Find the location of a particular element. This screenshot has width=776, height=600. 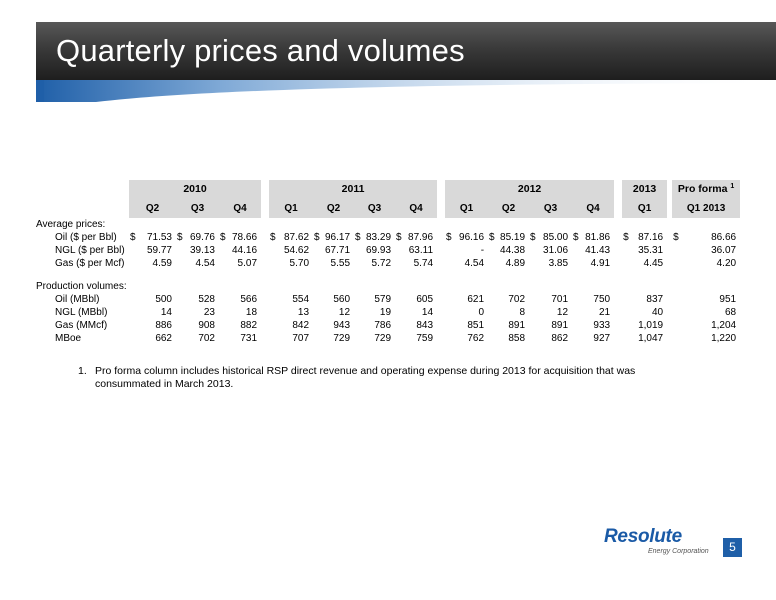

table-cell: 500 is located at coordinates (152, 299).